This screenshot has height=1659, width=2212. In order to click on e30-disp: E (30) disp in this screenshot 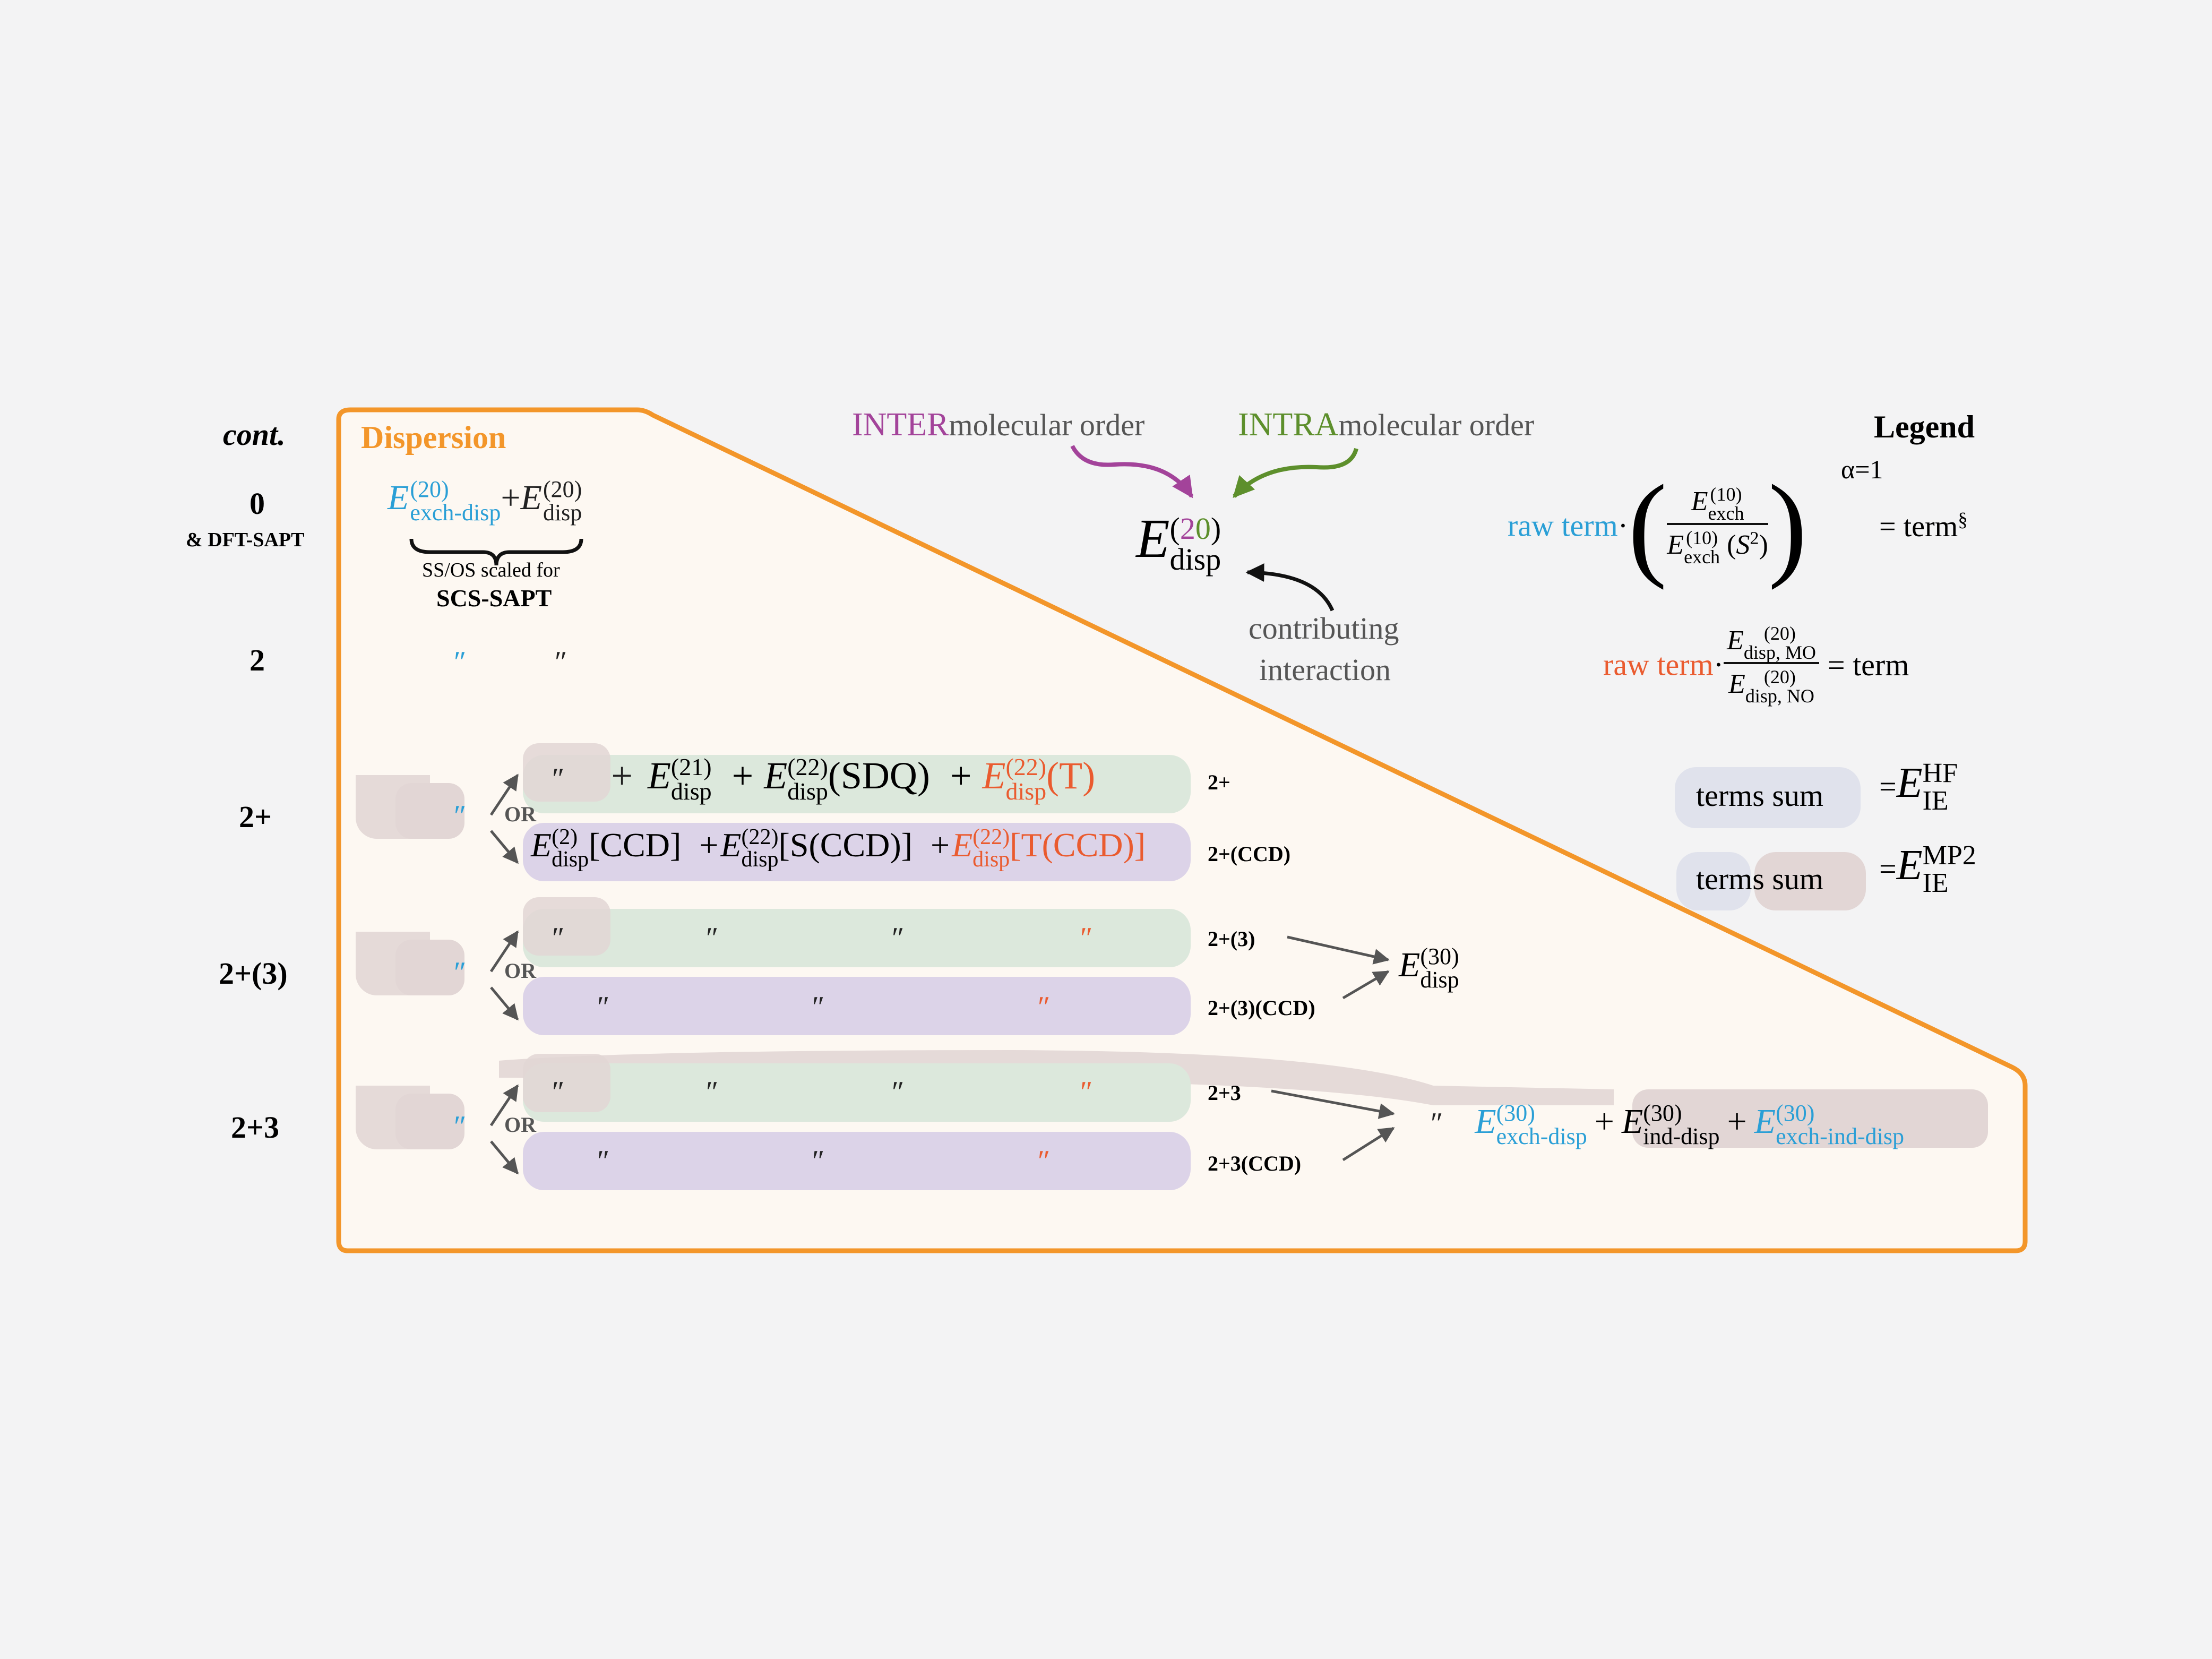, I will do `click(1429, 968)`.